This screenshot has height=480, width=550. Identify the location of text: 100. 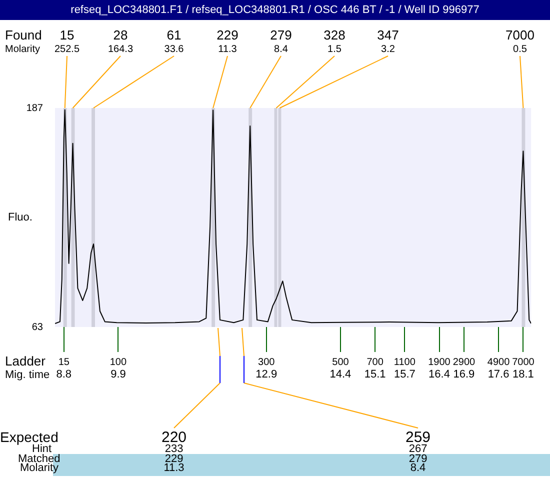
(118, 362).